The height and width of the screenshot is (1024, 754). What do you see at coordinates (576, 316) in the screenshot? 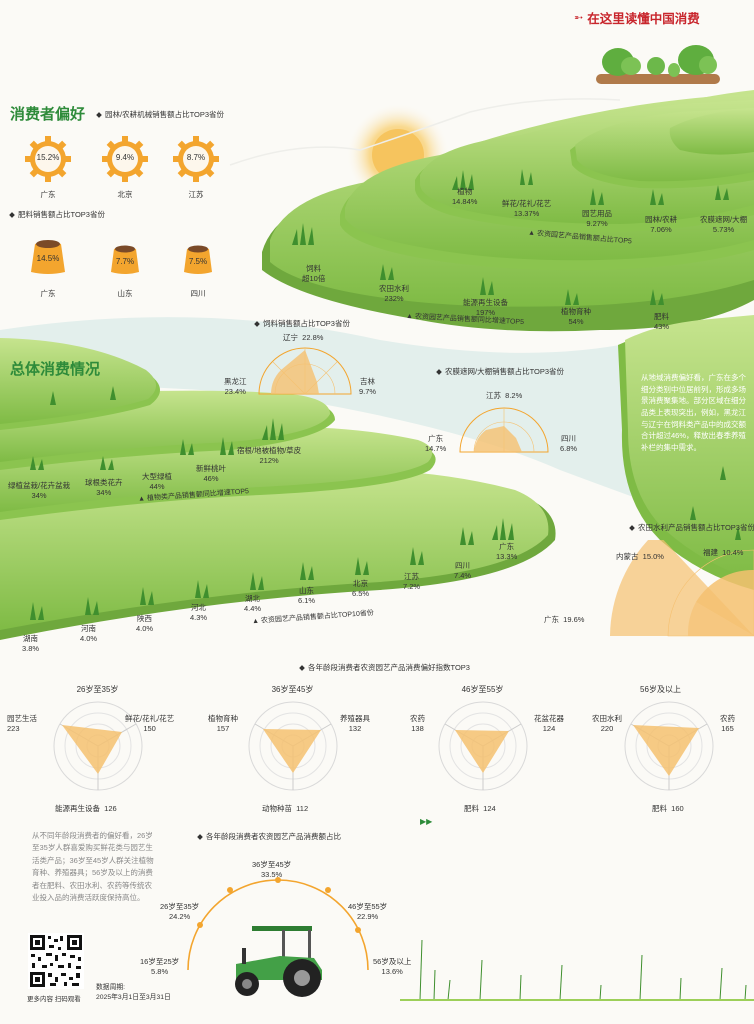
I see `growth-label: 植物育种 54%` at bounding box center [576, 316].